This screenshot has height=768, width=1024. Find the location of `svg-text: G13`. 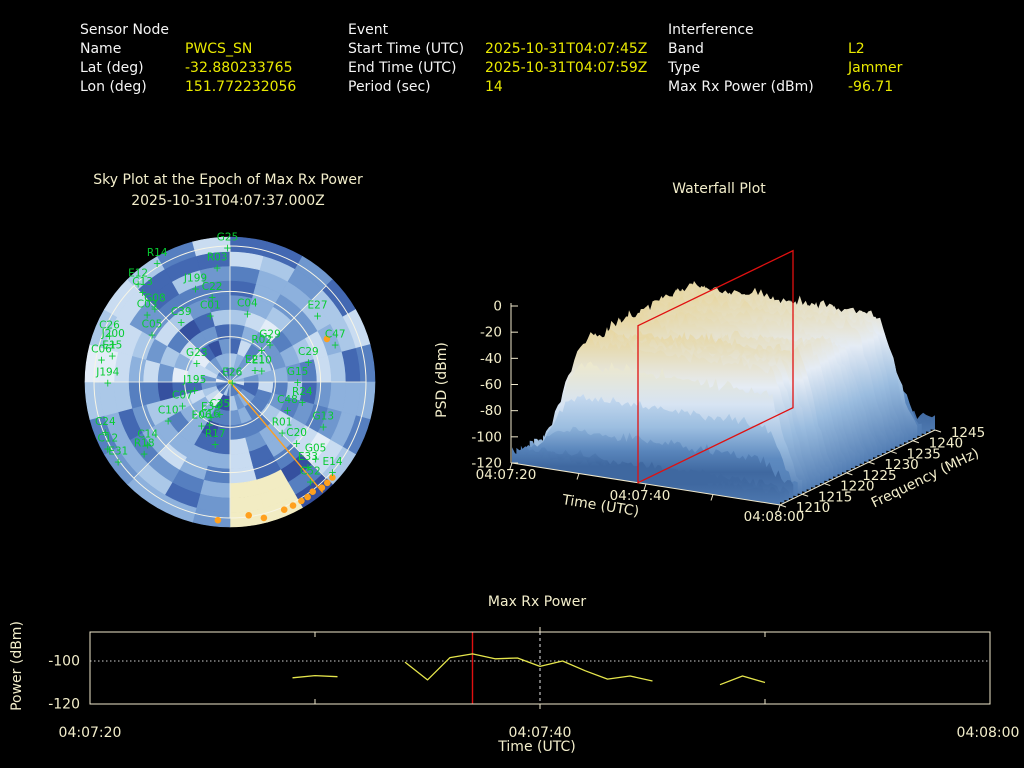

svg-text: G13 is located at coordinates (324, 417).